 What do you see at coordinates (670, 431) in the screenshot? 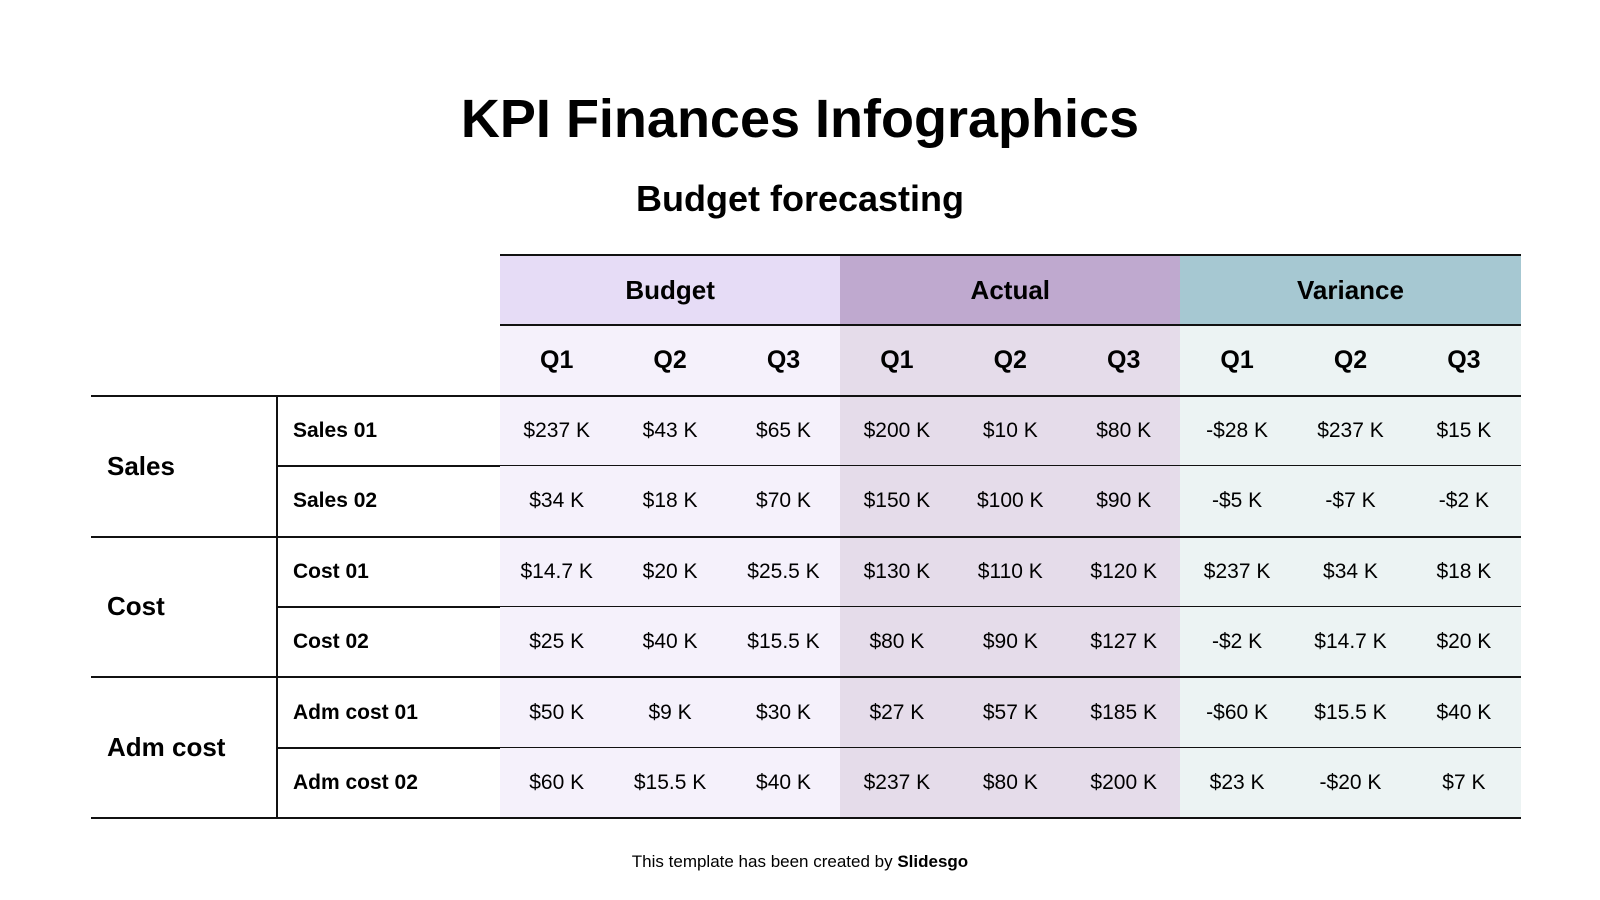
I see `table-cell: $43 K` at bounding box center [670, 431].